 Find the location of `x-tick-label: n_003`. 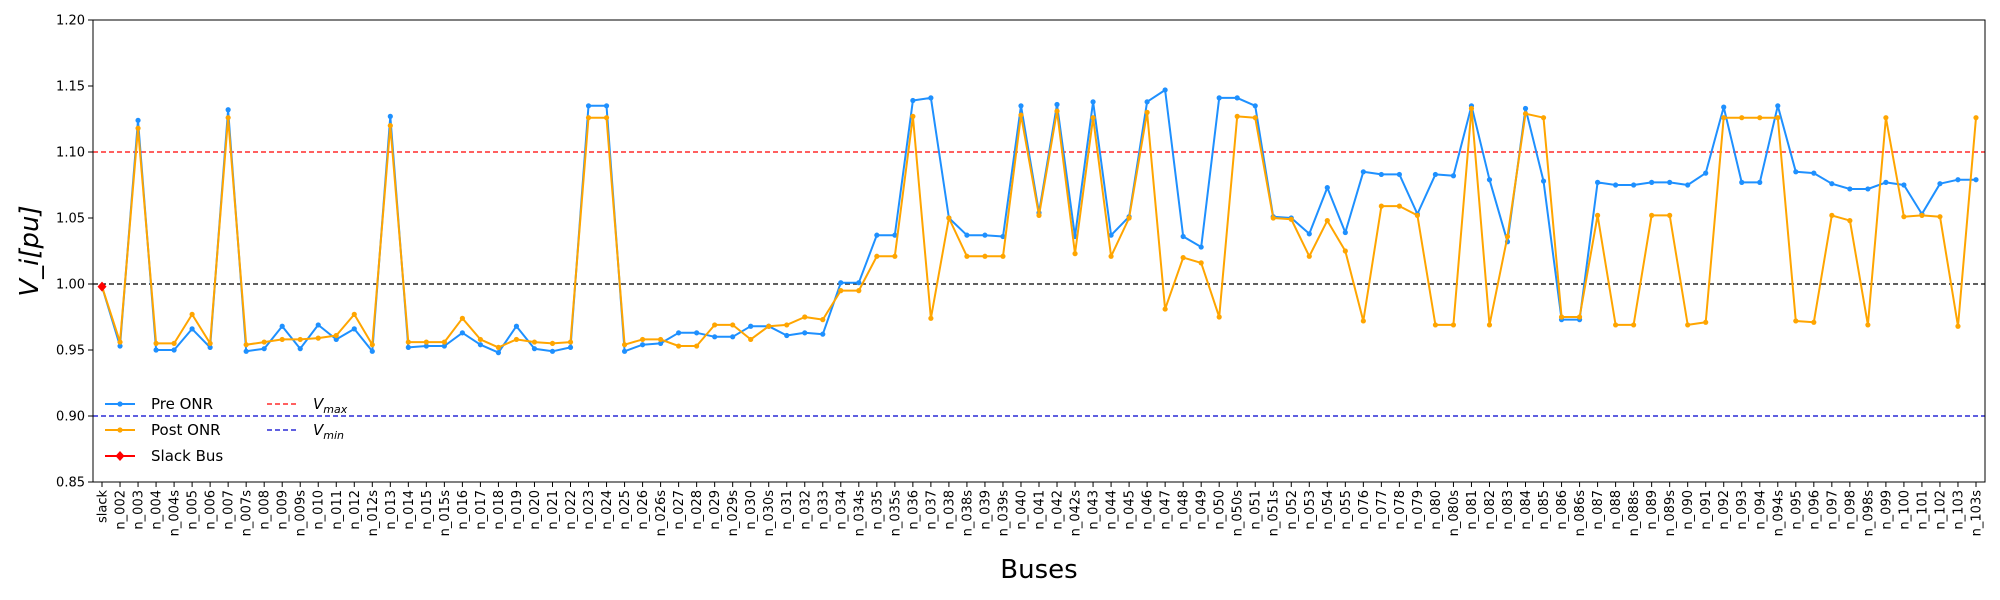

x-tick-label: n_003 is located at coordinates (139, 510).